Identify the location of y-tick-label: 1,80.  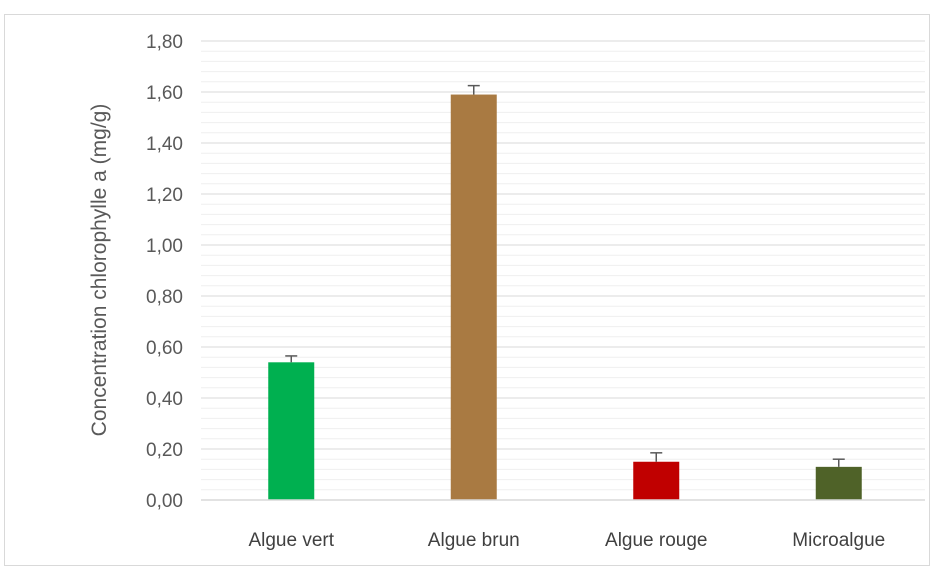
(164, 42).